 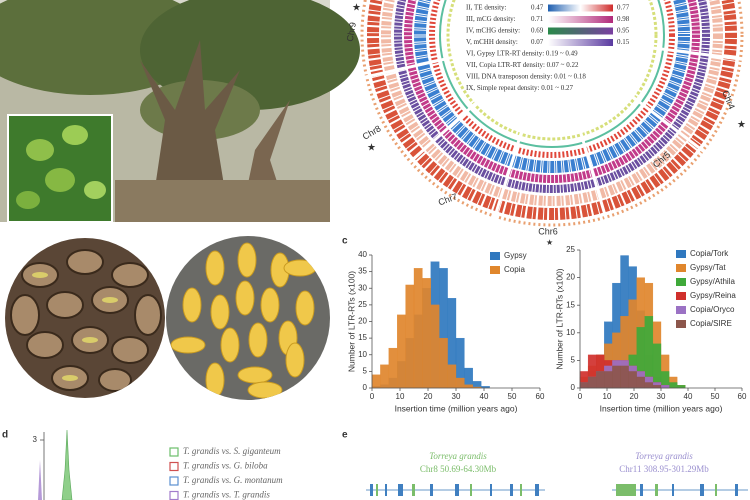 What do you see at coordinates (362, 271) in the screenshot?
I see `y-tick-label: 35` at bounding box center [362, 271].